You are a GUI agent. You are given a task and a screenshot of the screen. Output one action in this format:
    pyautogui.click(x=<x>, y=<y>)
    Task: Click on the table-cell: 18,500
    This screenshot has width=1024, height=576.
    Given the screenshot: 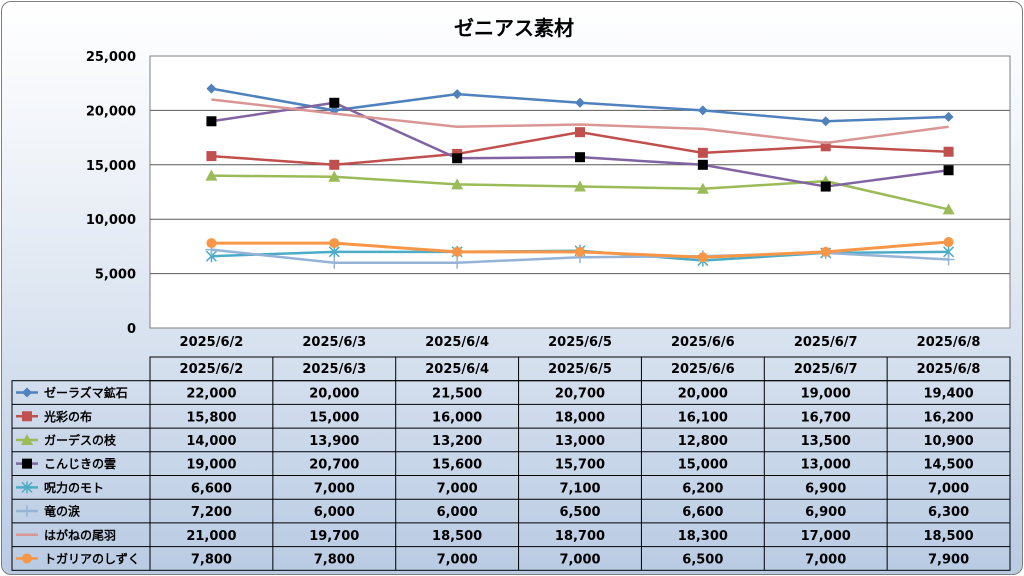 What is the action you would take?
    pyautogui.click(x=457, y=536)
    